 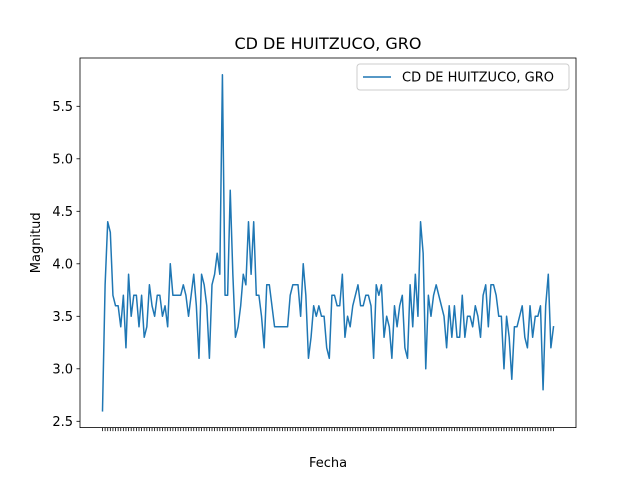 I want to click on x-axis-label: Fecha, so click(x=328, y=463).